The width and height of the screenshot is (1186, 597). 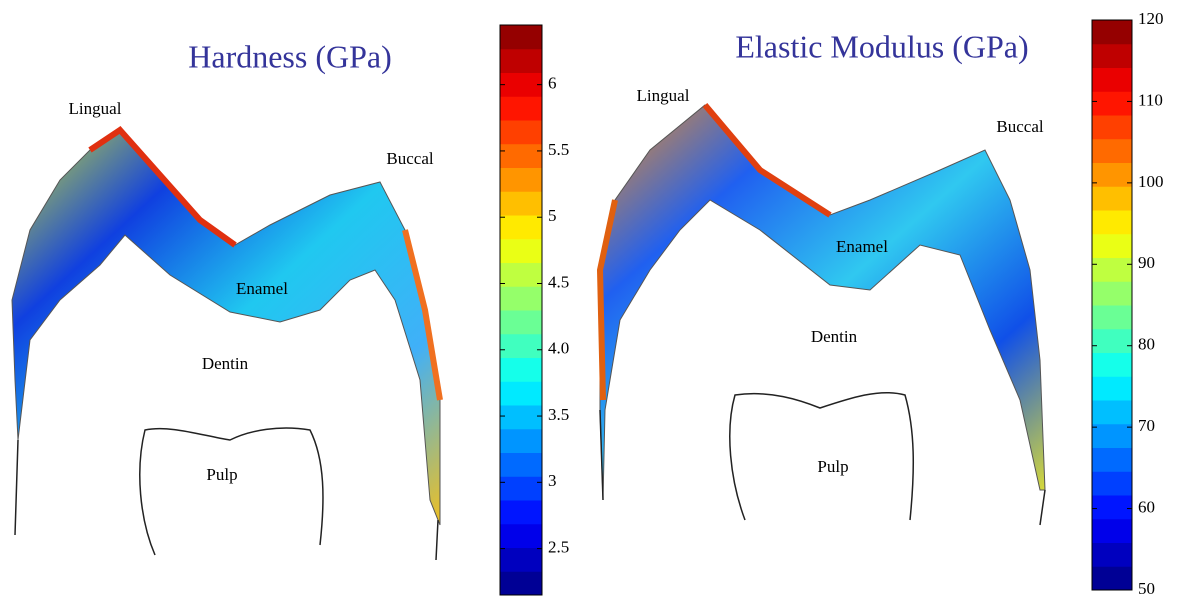 What do you see at coordinates (558, 281) in the screenshot?
I see `y-tick-label: 4.5` at bounding box center [558, 281].